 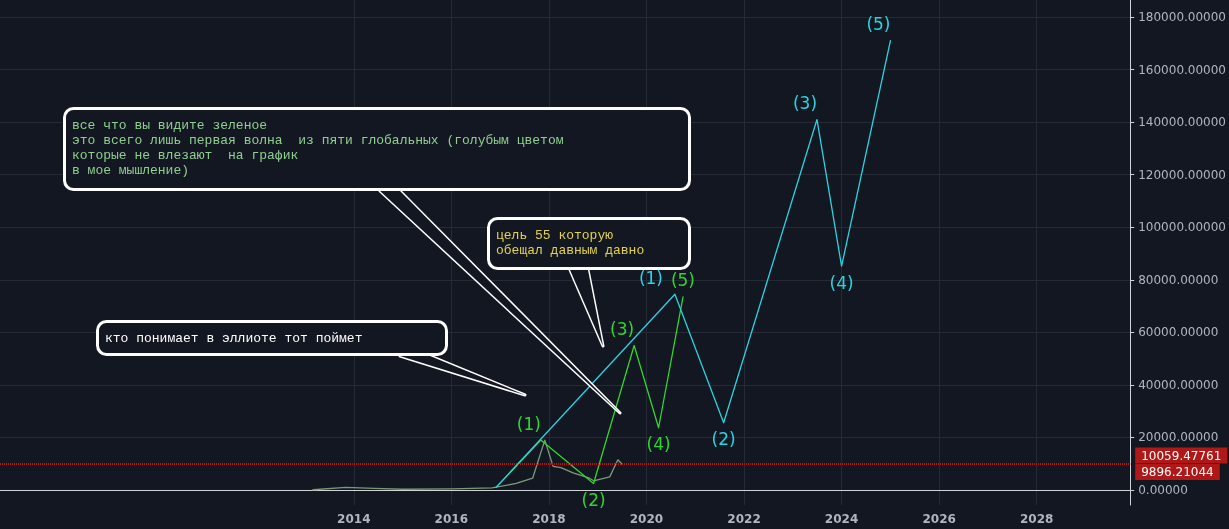 I want to click on y-tick-label: 20000.00000, so click(x=1178, y=437).